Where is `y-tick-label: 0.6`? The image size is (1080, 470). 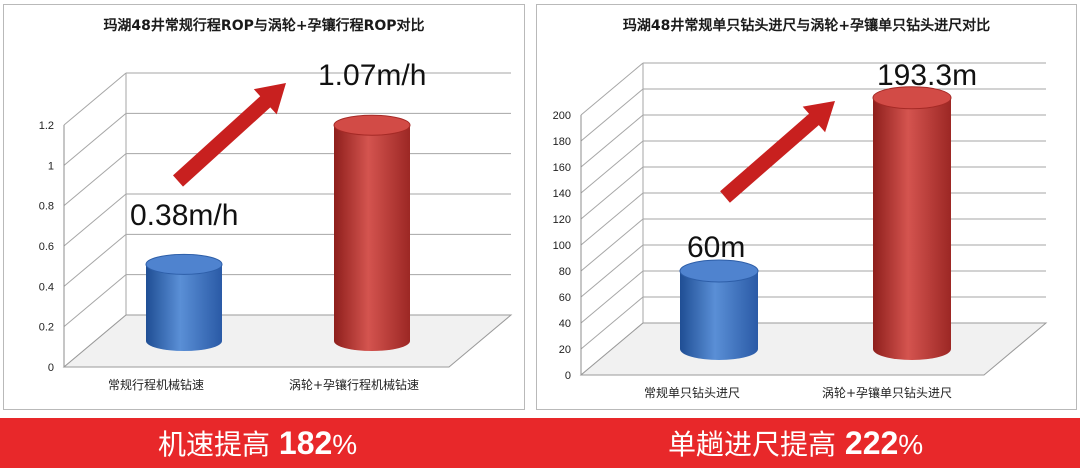
y-tick-label: 0.6 is located at coordinates (46, 247).